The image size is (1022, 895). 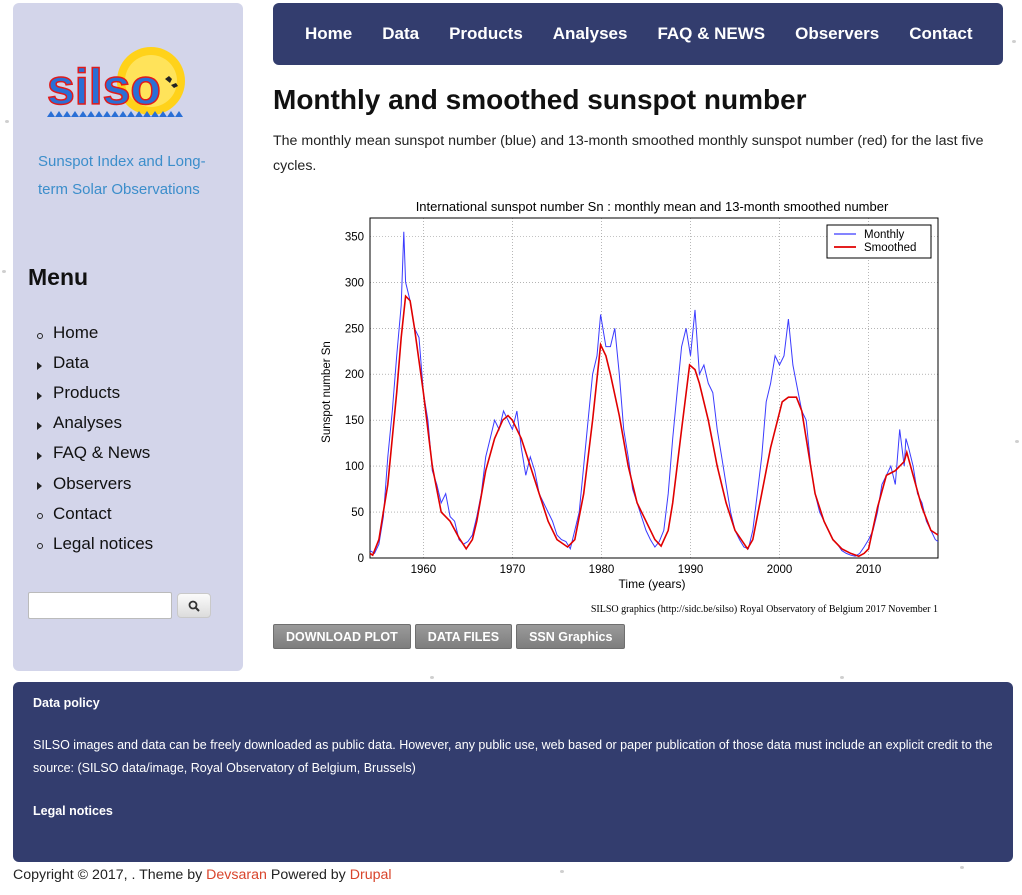 What do you see at coordinates (354, 375) in the screenshot?
I see `y-tick-label: 200` at bounding box center [354, 375].